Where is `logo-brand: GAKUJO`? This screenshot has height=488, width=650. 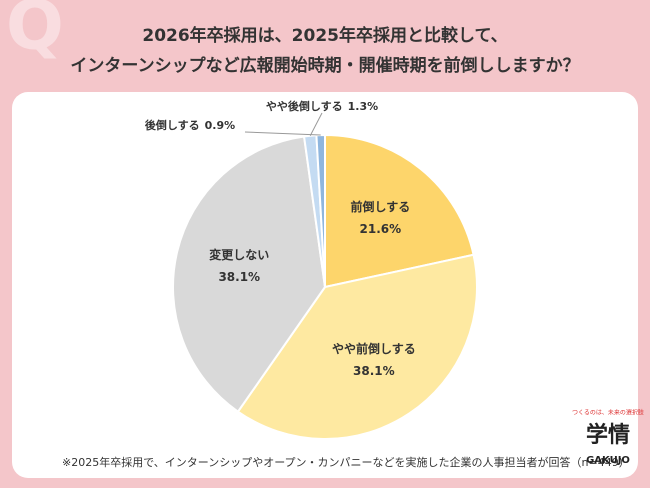 logo-brand: GAKUJO is located at coordinates (608, 460).